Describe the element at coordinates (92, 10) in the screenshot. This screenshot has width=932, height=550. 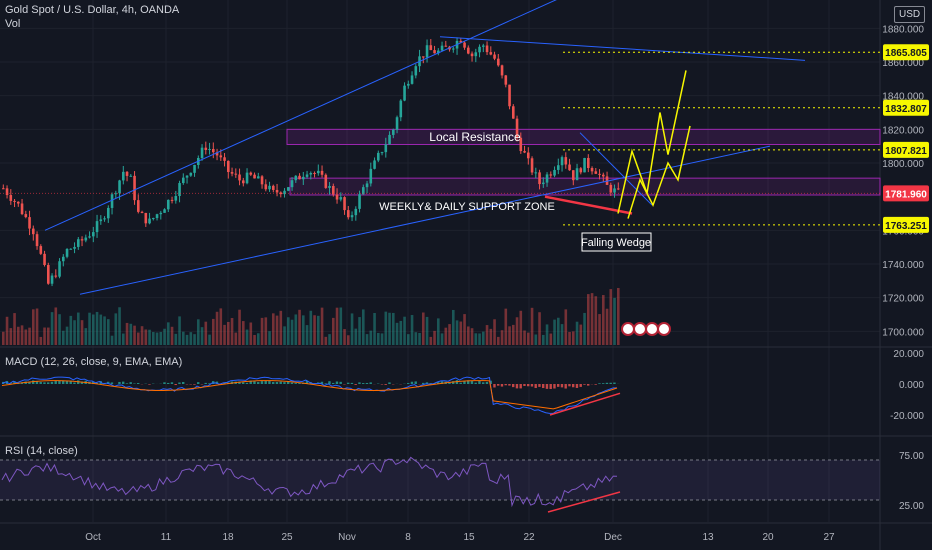
I see `symbol-legend: Gold Spot / U.S. Dollar, 4h, OANDA` at that location.